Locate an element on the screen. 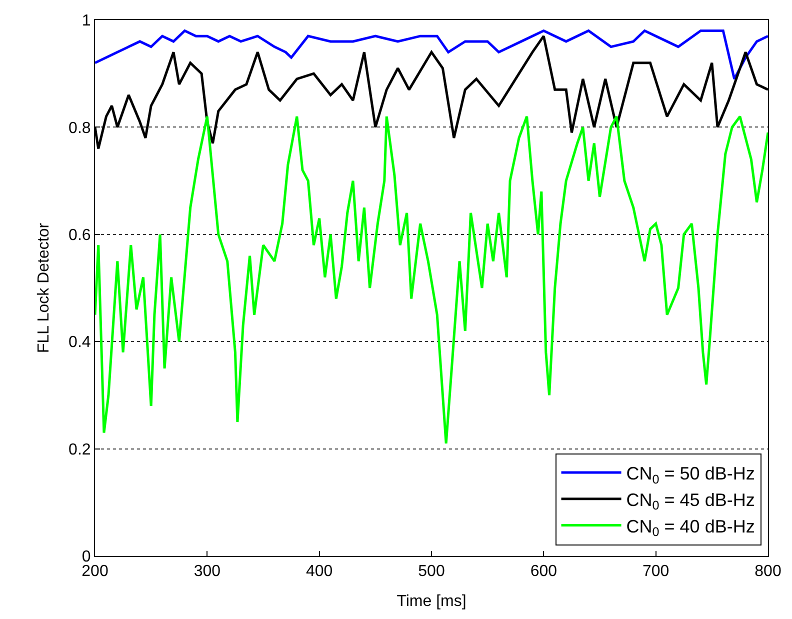  legend-label: CN$_{0}$ = 40 dB-Hz is located at coordinates (690, 528).